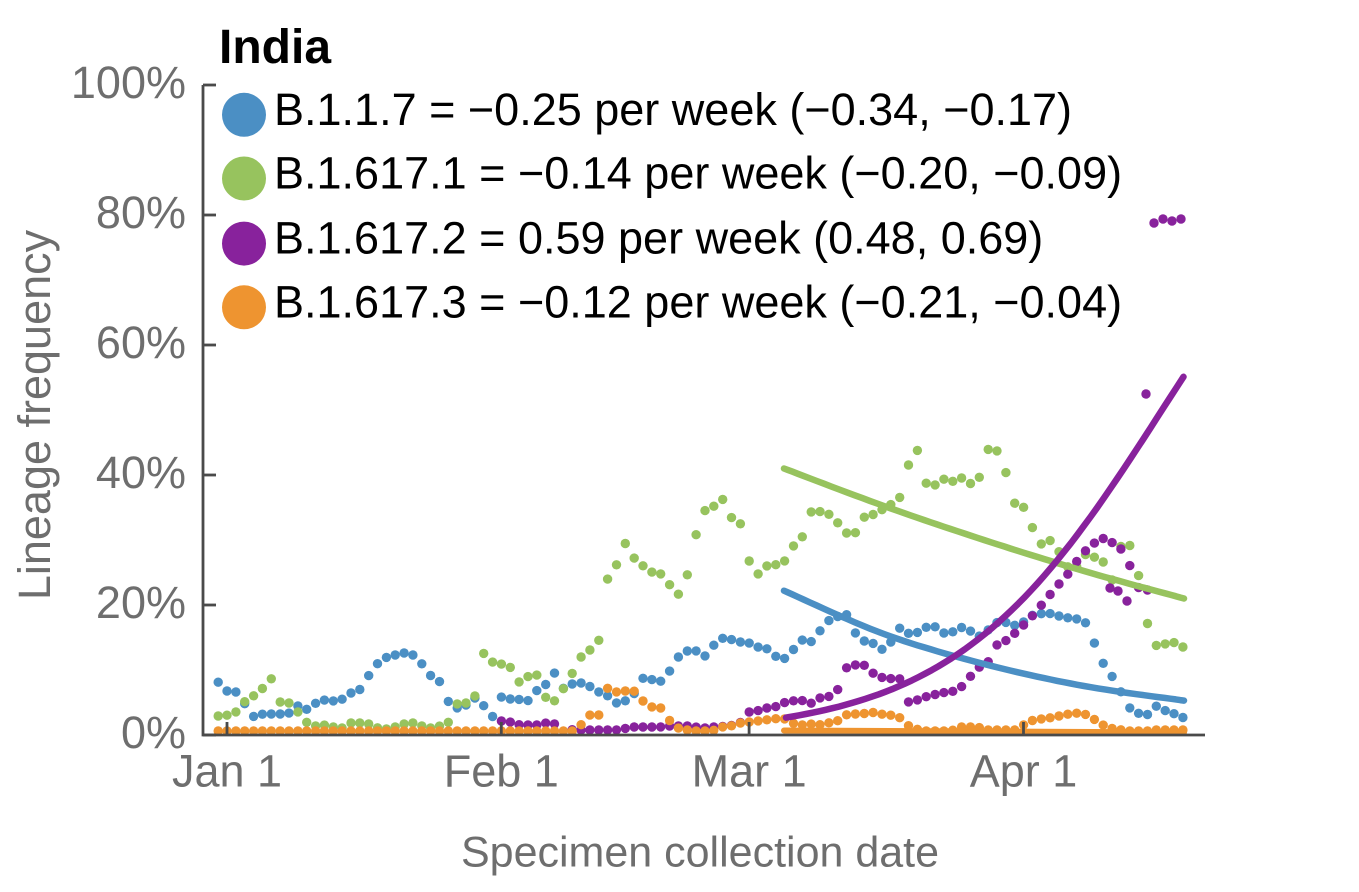 Image resolution: width=1359 pixels, height=892 pixels. Describe the element at coordinates (275, 47) in the screenshot. I see `svg-text: India` at that location.